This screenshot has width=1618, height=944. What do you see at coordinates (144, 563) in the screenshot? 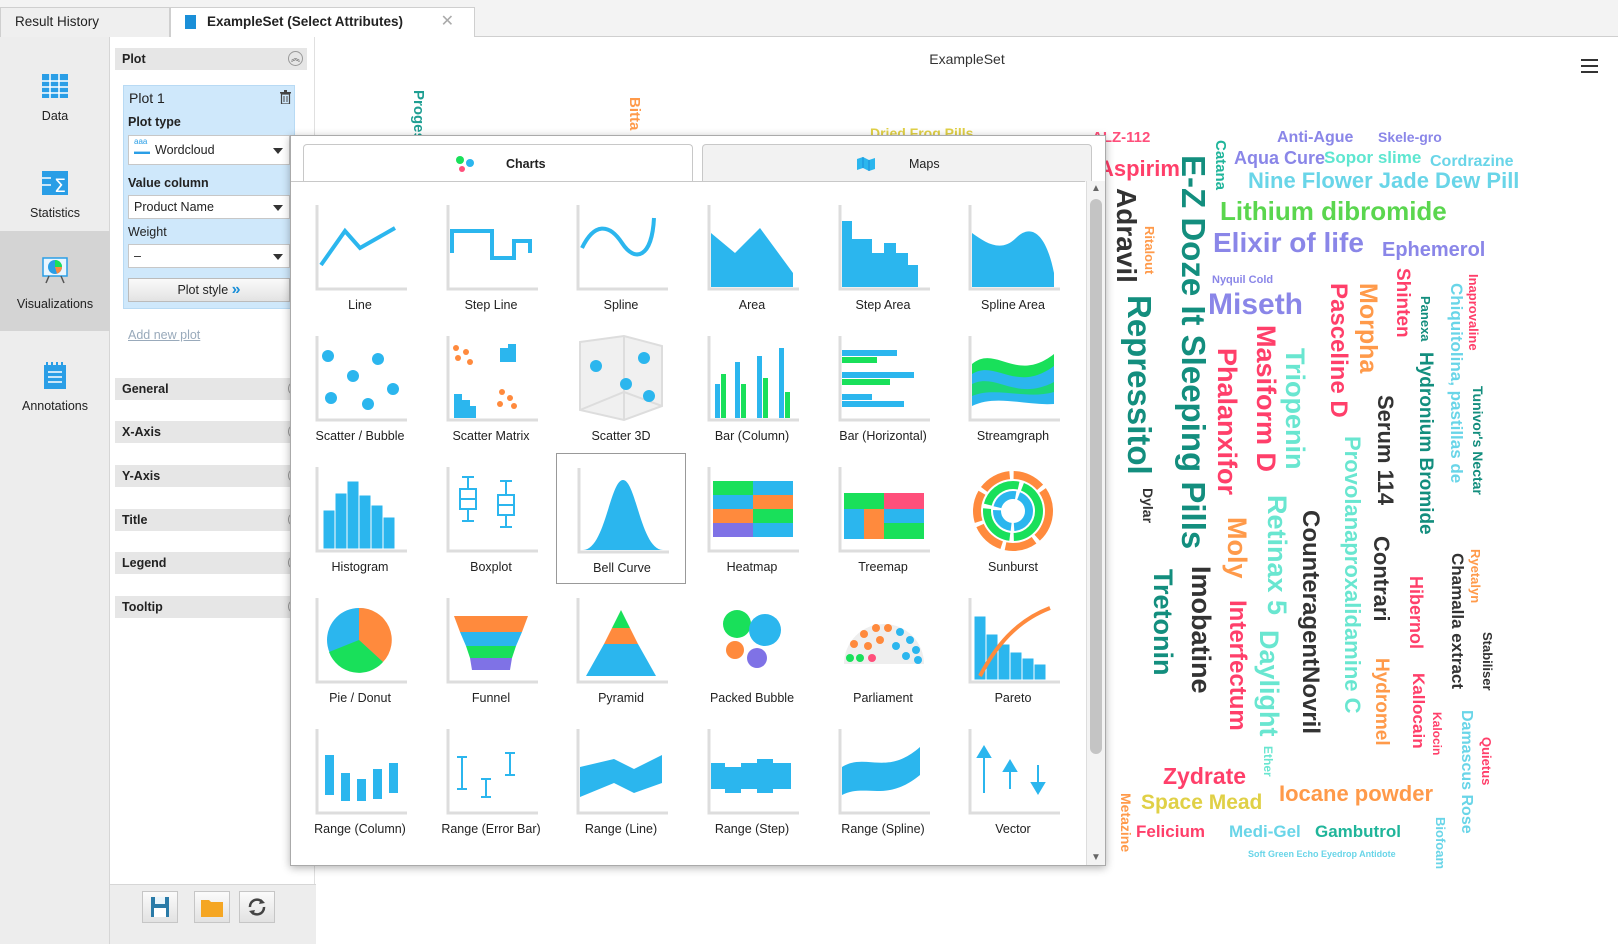
I see `section-label: Legend` at bounding box center [144, 563].